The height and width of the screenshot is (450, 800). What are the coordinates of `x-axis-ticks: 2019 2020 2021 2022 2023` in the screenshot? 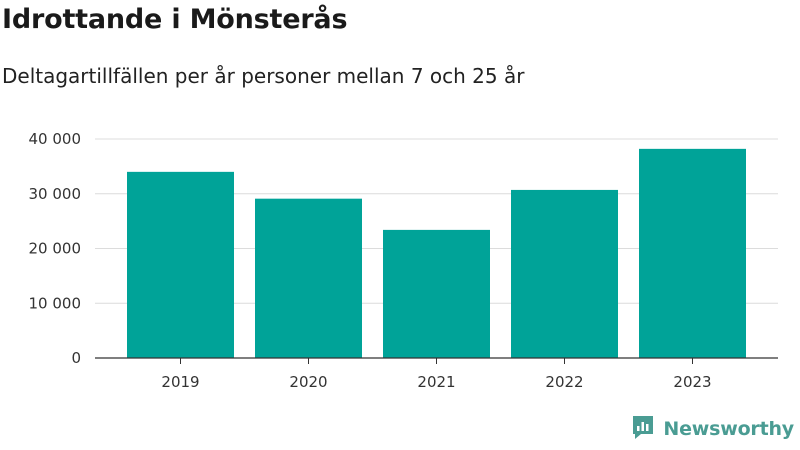 It's located at (436, 374).